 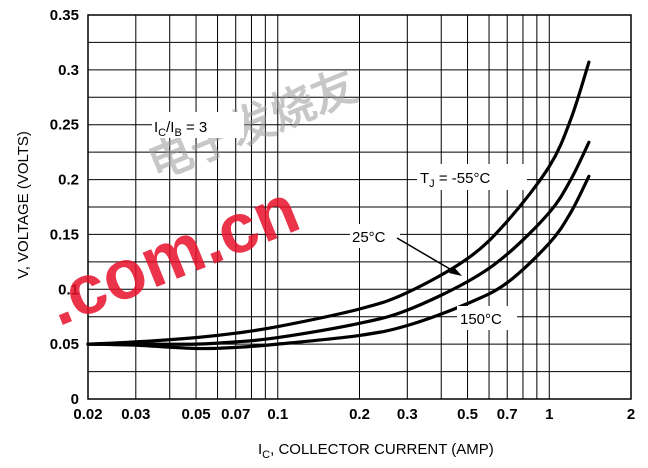 What do you see at coordinates (359, 414) in the screenshot?
I see `x-tick-label: 0.2` at bounding box center [359, 414].